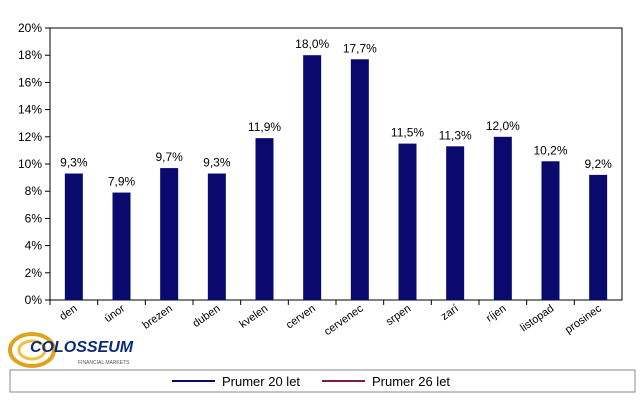 This screenshot has height=401, width=640. What do you see at coordinates (455, 135) in the screenshot?
I see `value-label: 11,3%` at bounding box center [455, 135].